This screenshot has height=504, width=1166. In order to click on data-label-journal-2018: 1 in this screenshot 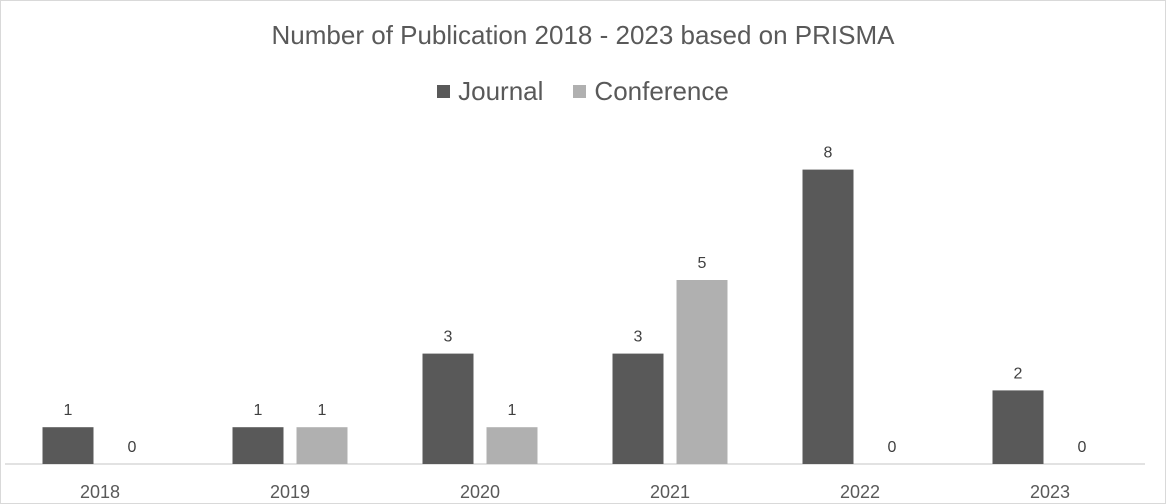, I will do `click(68, 410)`.